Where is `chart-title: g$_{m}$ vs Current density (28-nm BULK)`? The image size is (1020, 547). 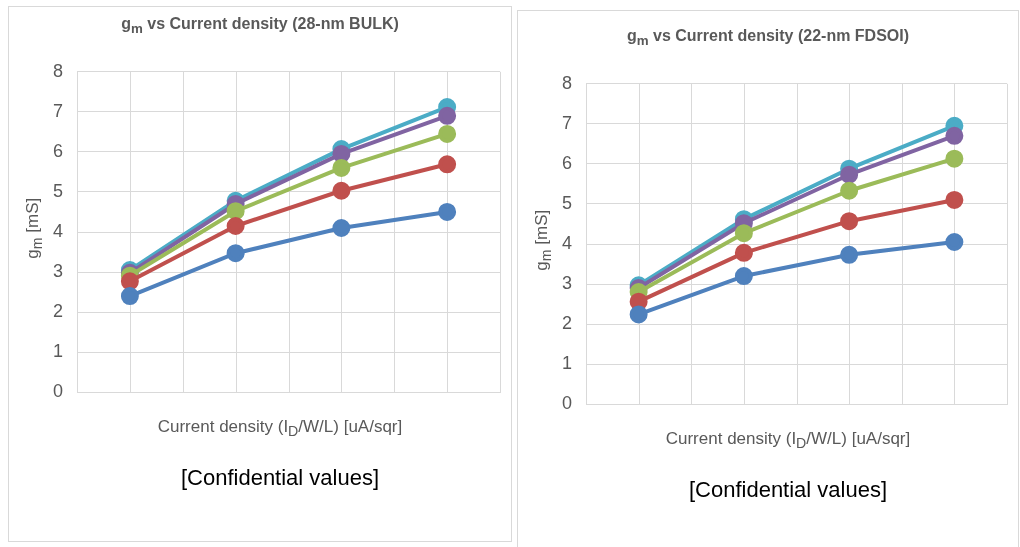
chart-title: g$_{m}$ vs Current density (28-nm BULK) is located at coordinates (260, 26).